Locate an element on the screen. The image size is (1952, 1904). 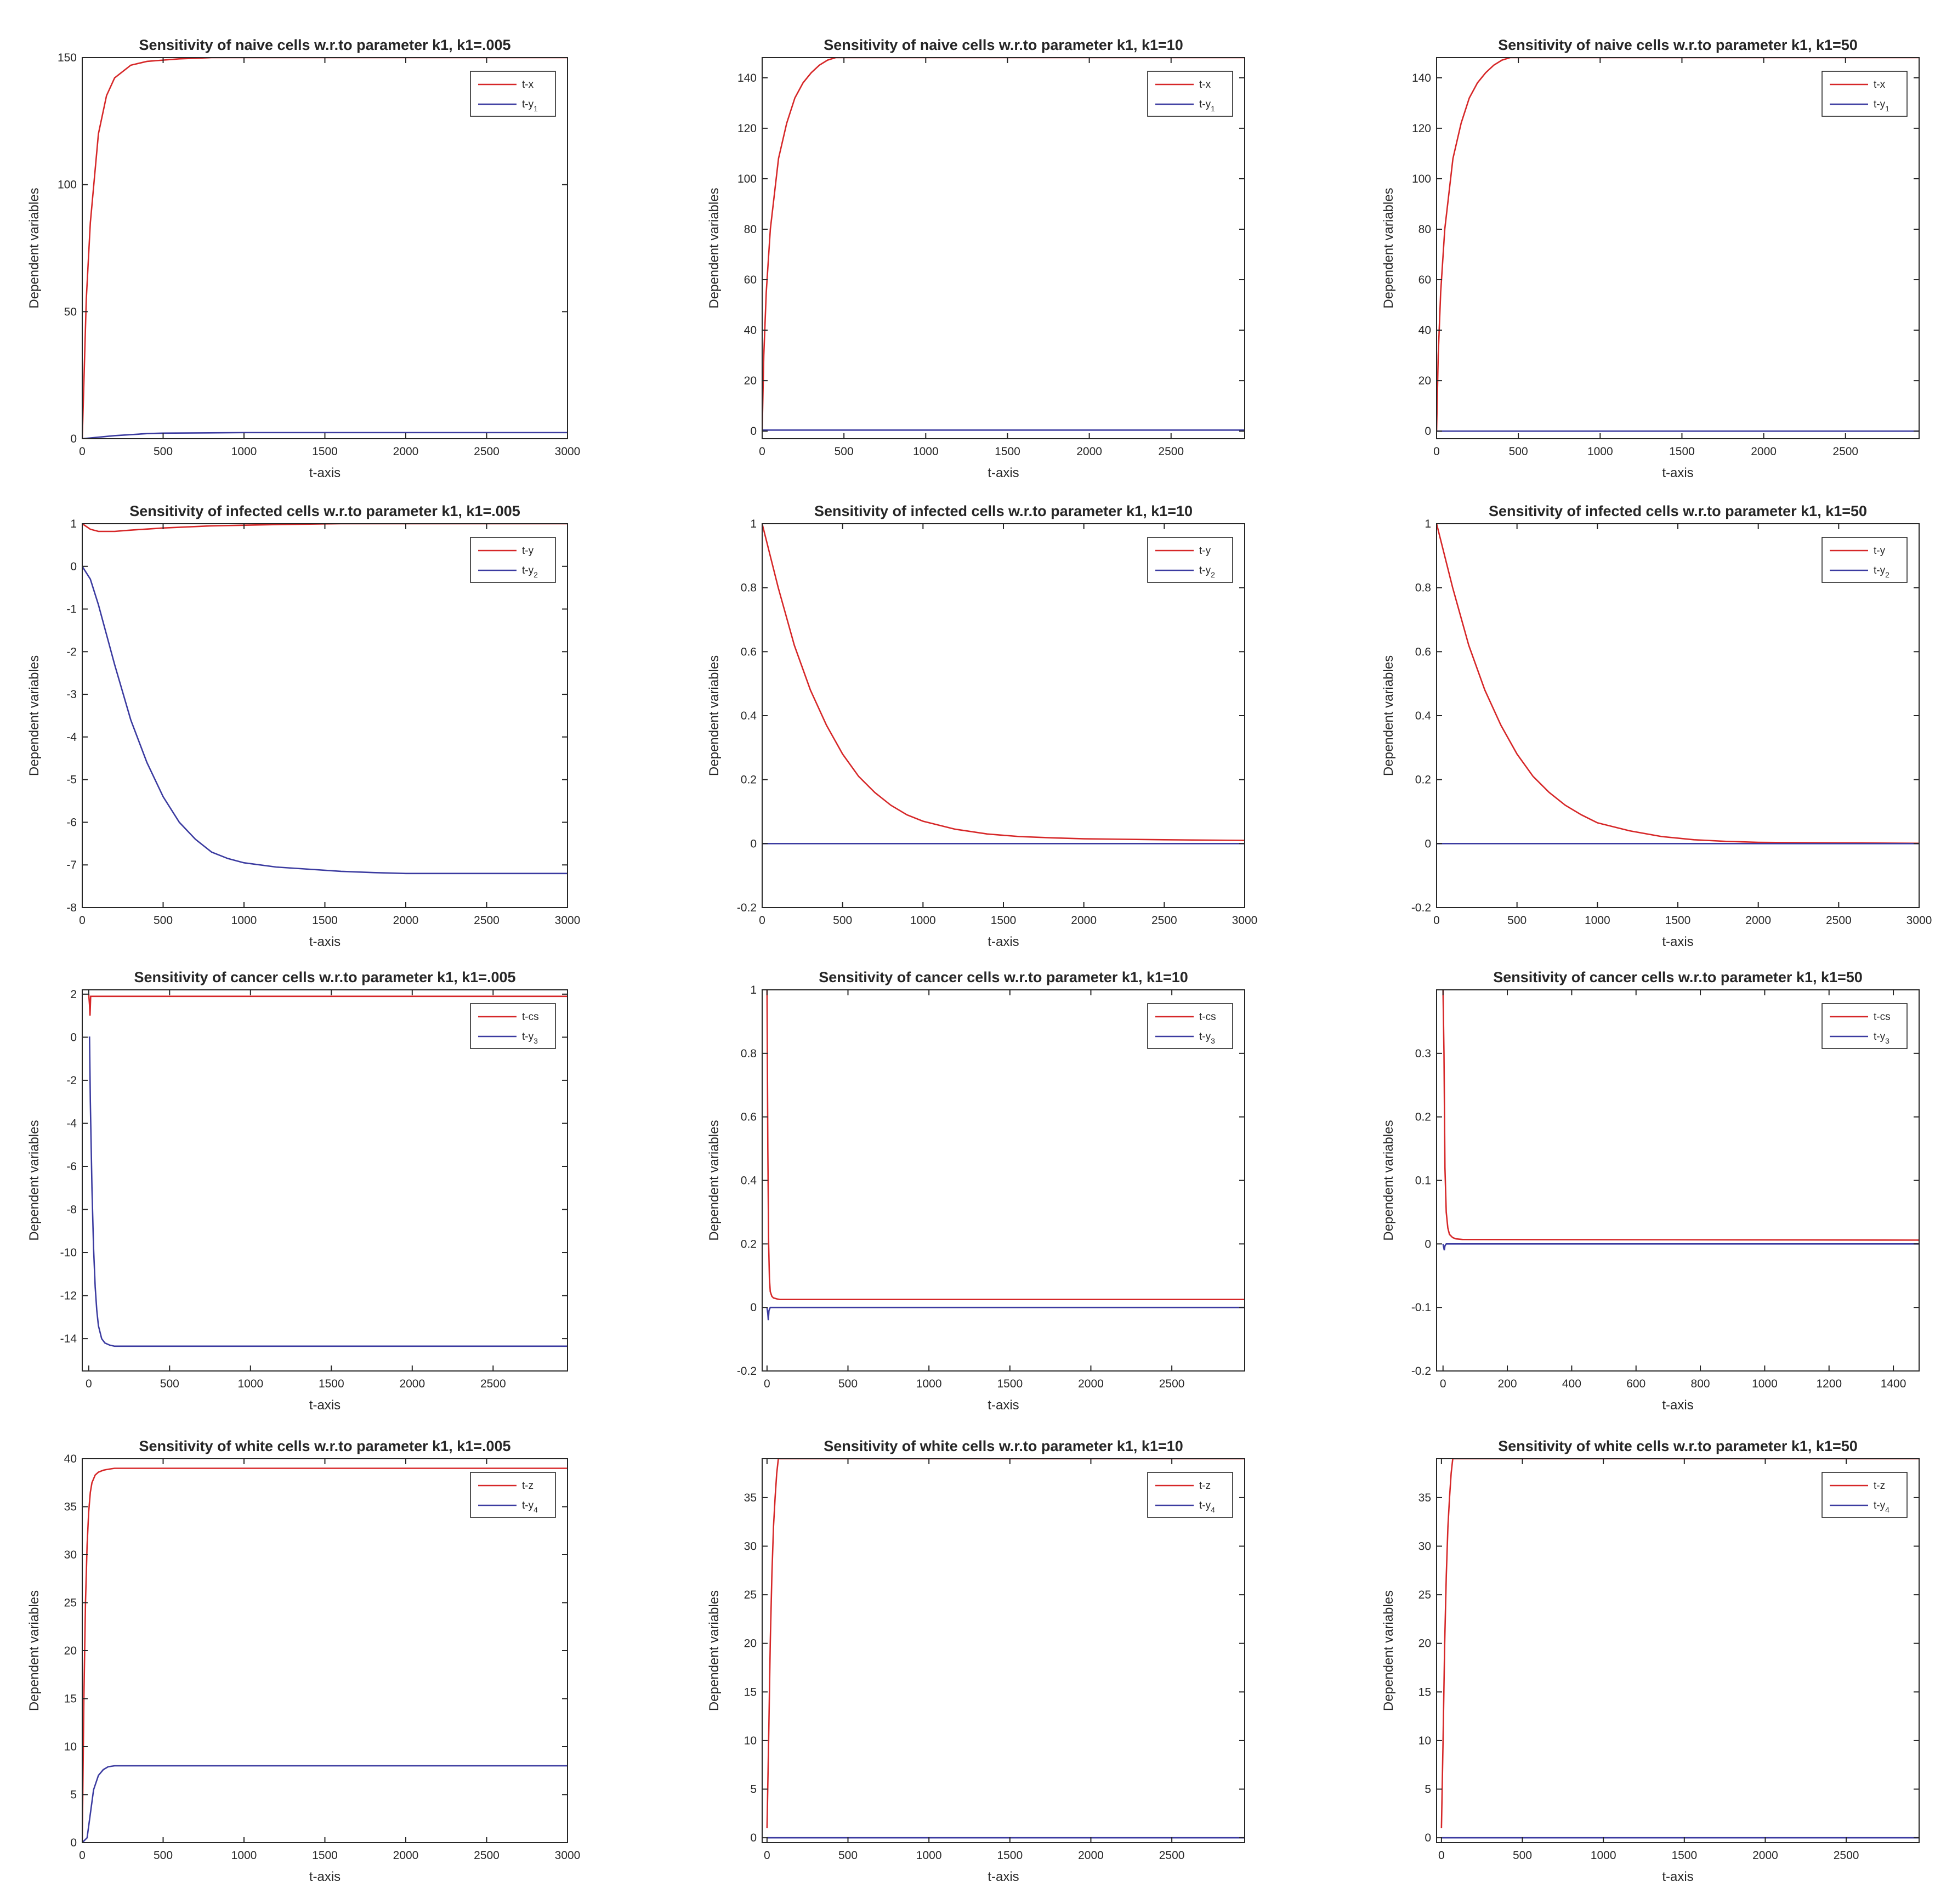
y-tick-label: 50 is located at coordinates (70, 311).